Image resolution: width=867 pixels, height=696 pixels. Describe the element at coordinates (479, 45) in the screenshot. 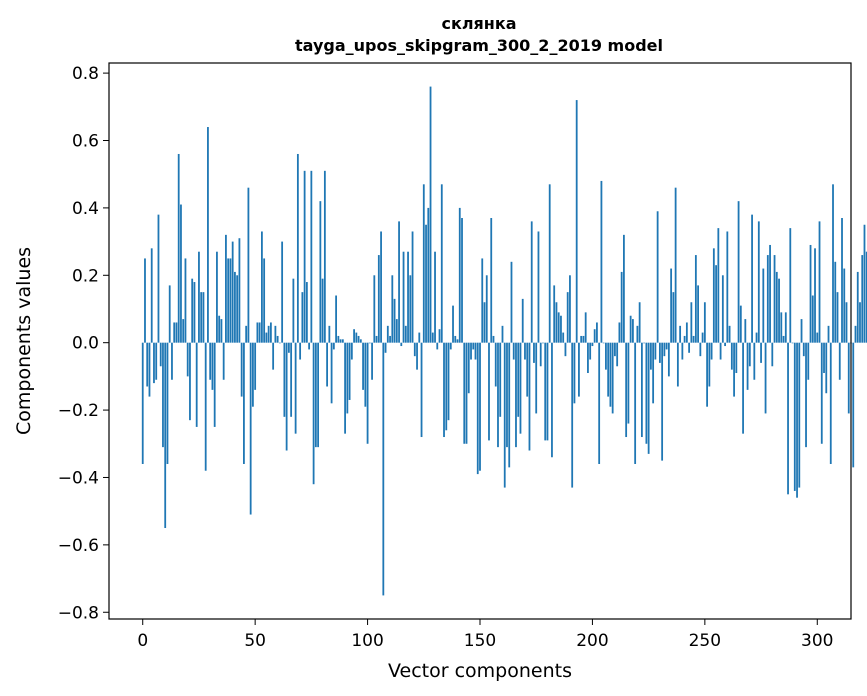

I see `chart-title-line-2: tayga_upos_skipgram_300_2_2019 model` at that location.